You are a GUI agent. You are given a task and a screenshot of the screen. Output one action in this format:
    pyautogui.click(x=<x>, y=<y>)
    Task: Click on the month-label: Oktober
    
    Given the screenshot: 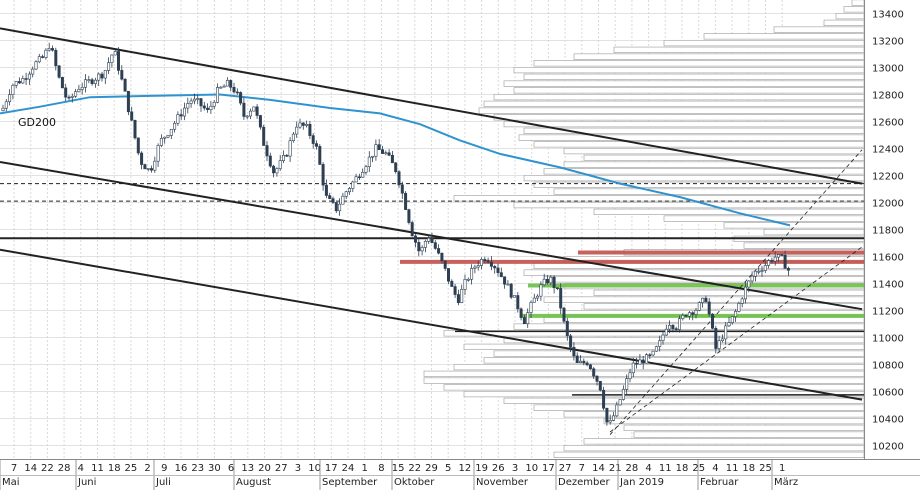 What is the action you would take?
    pyautogui.click(x=414, y=482)
    